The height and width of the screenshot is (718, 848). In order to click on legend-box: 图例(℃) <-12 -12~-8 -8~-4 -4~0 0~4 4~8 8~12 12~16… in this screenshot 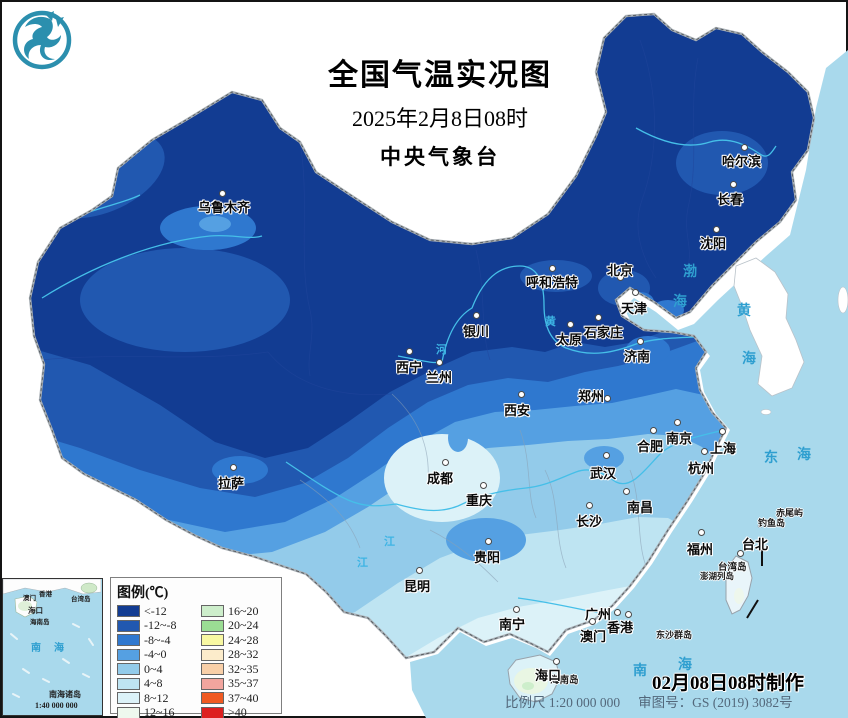, I will do `click(196, 647)`.